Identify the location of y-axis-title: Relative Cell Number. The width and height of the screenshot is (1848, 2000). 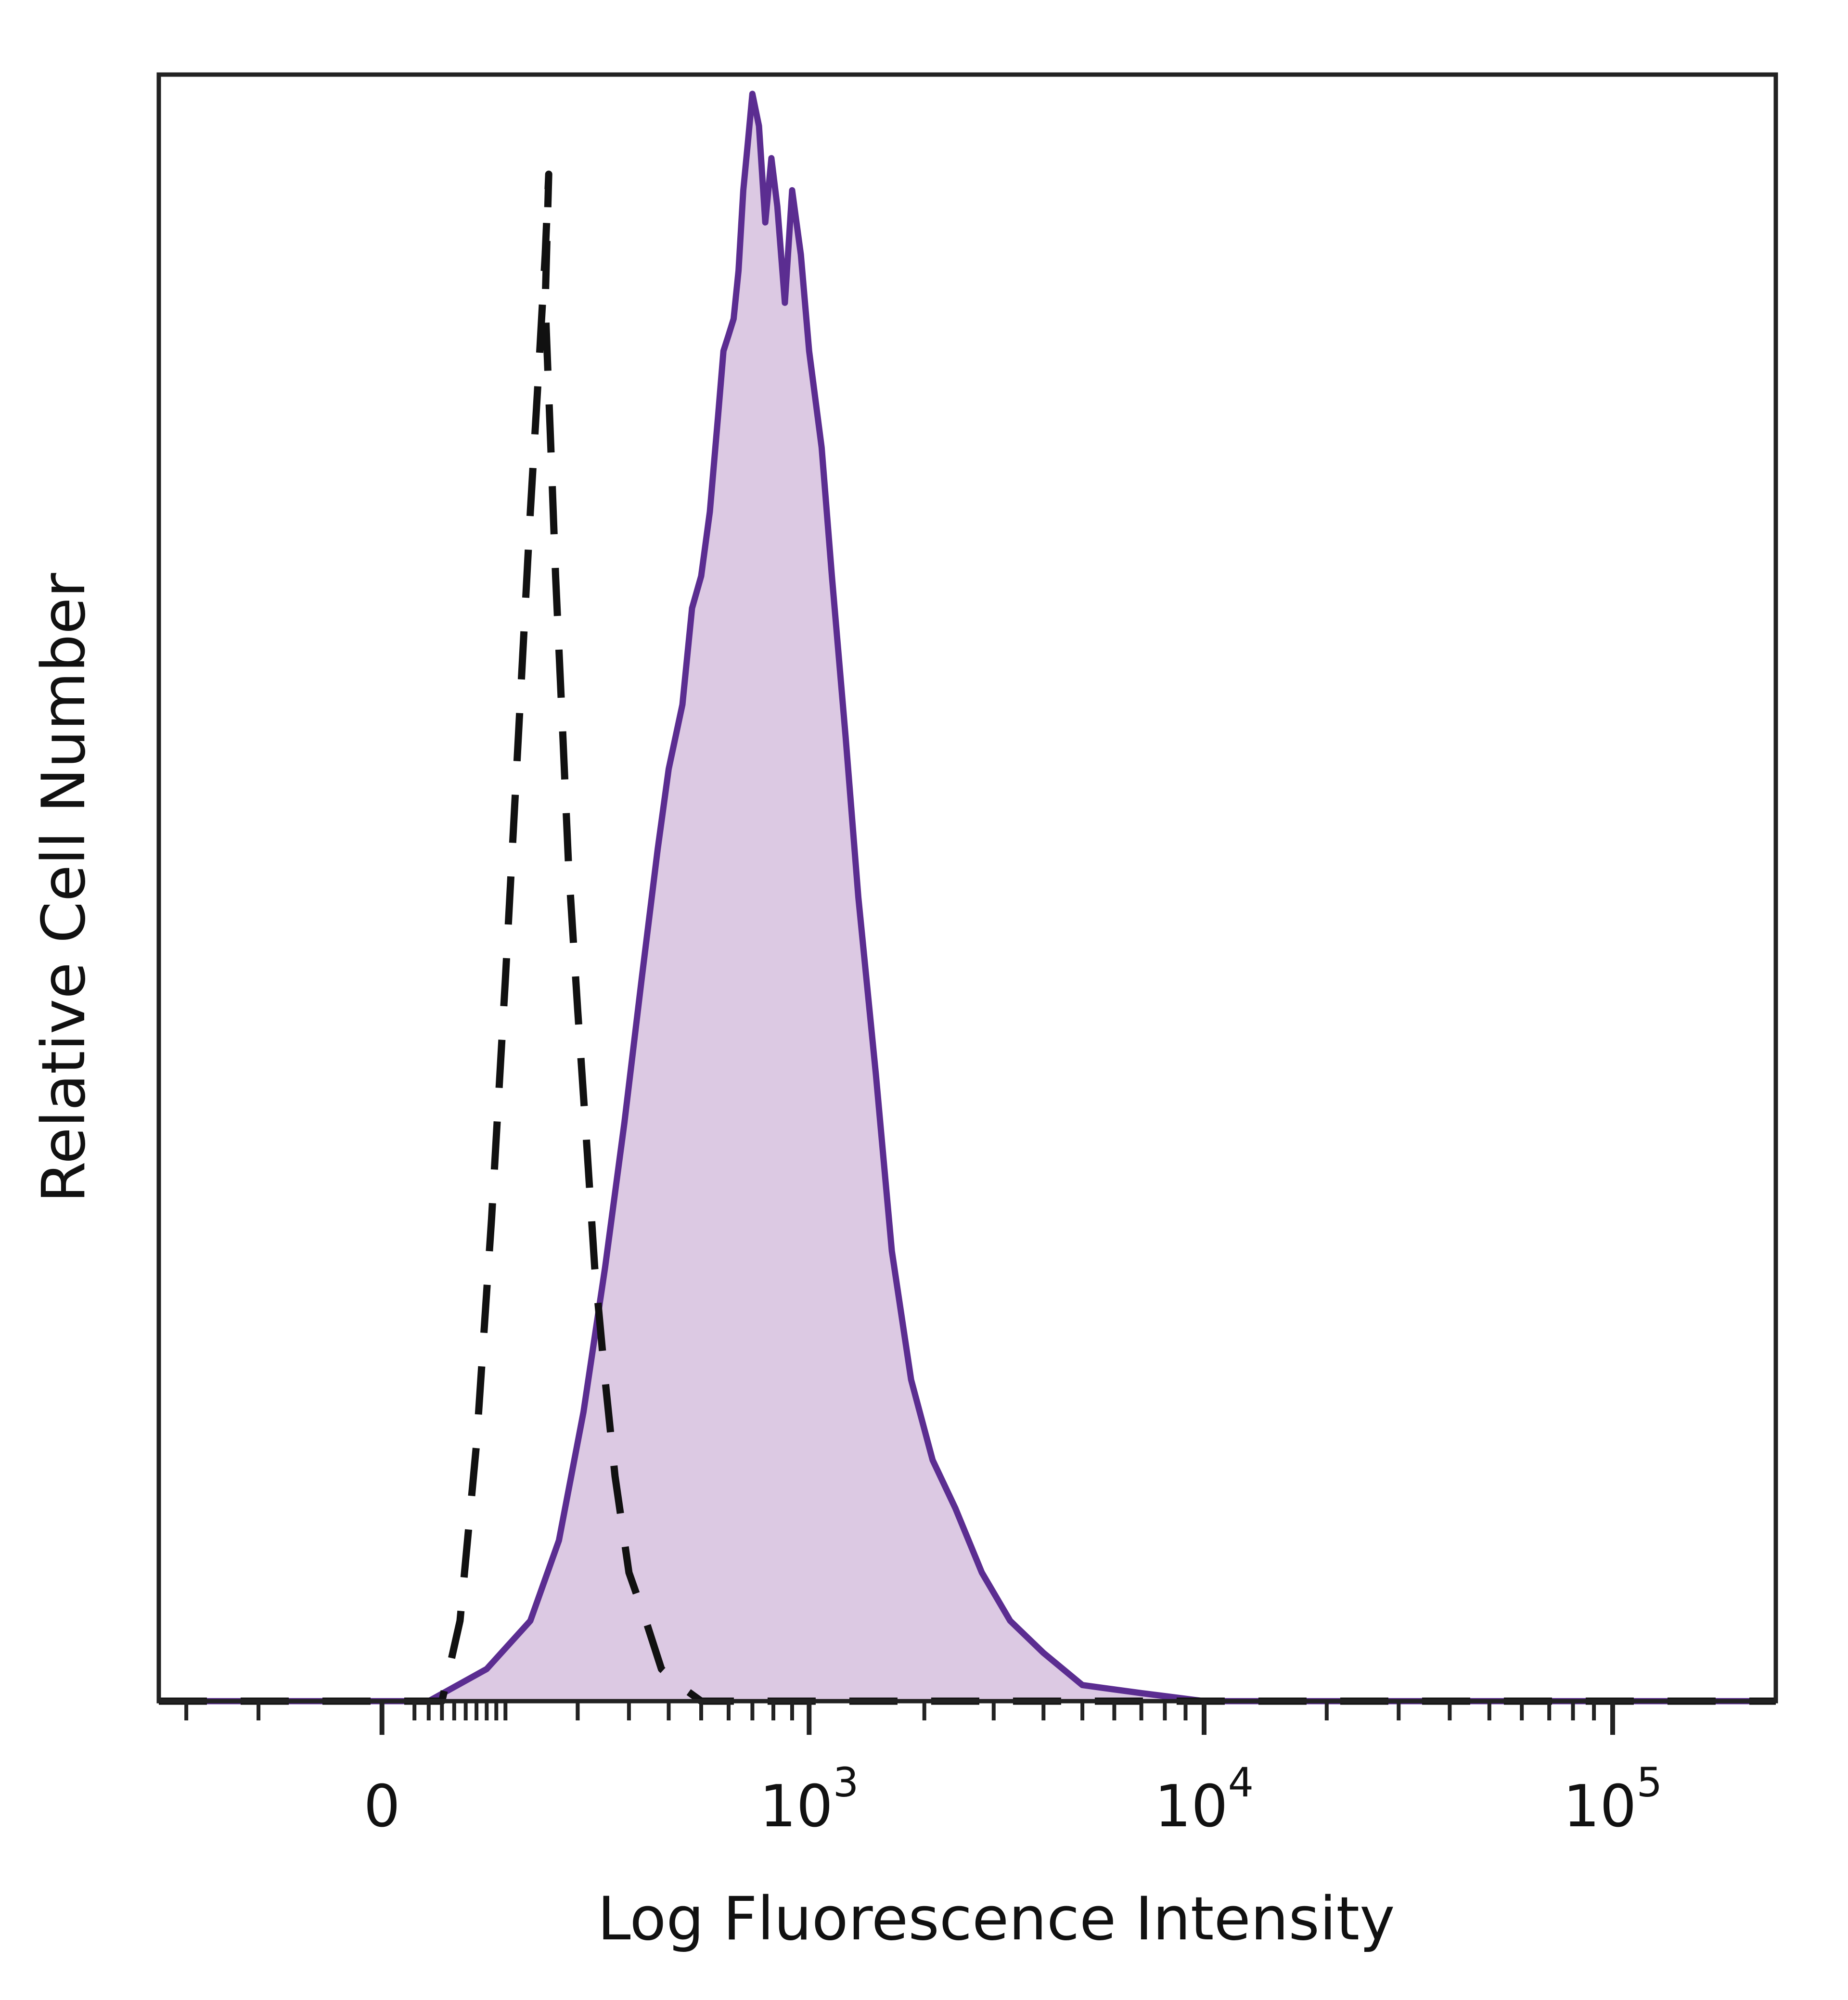
(64, 888).